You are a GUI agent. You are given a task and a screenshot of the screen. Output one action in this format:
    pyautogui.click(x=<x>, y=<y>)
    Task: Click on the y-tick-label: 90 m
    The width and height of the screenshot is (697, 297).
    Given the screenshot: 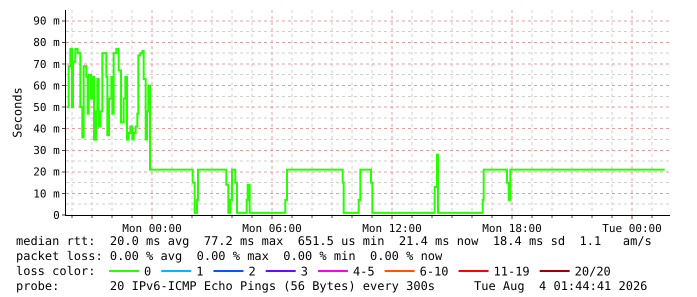 What is the action you would take?
    pyautogui.click(x=46, y=21)
    